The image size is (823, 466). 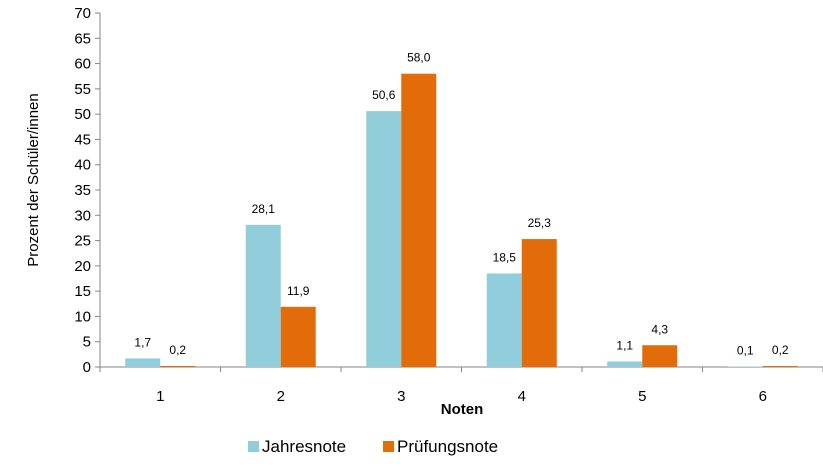 I want to click on data-label: 28,1, so click(x=264, y=209).